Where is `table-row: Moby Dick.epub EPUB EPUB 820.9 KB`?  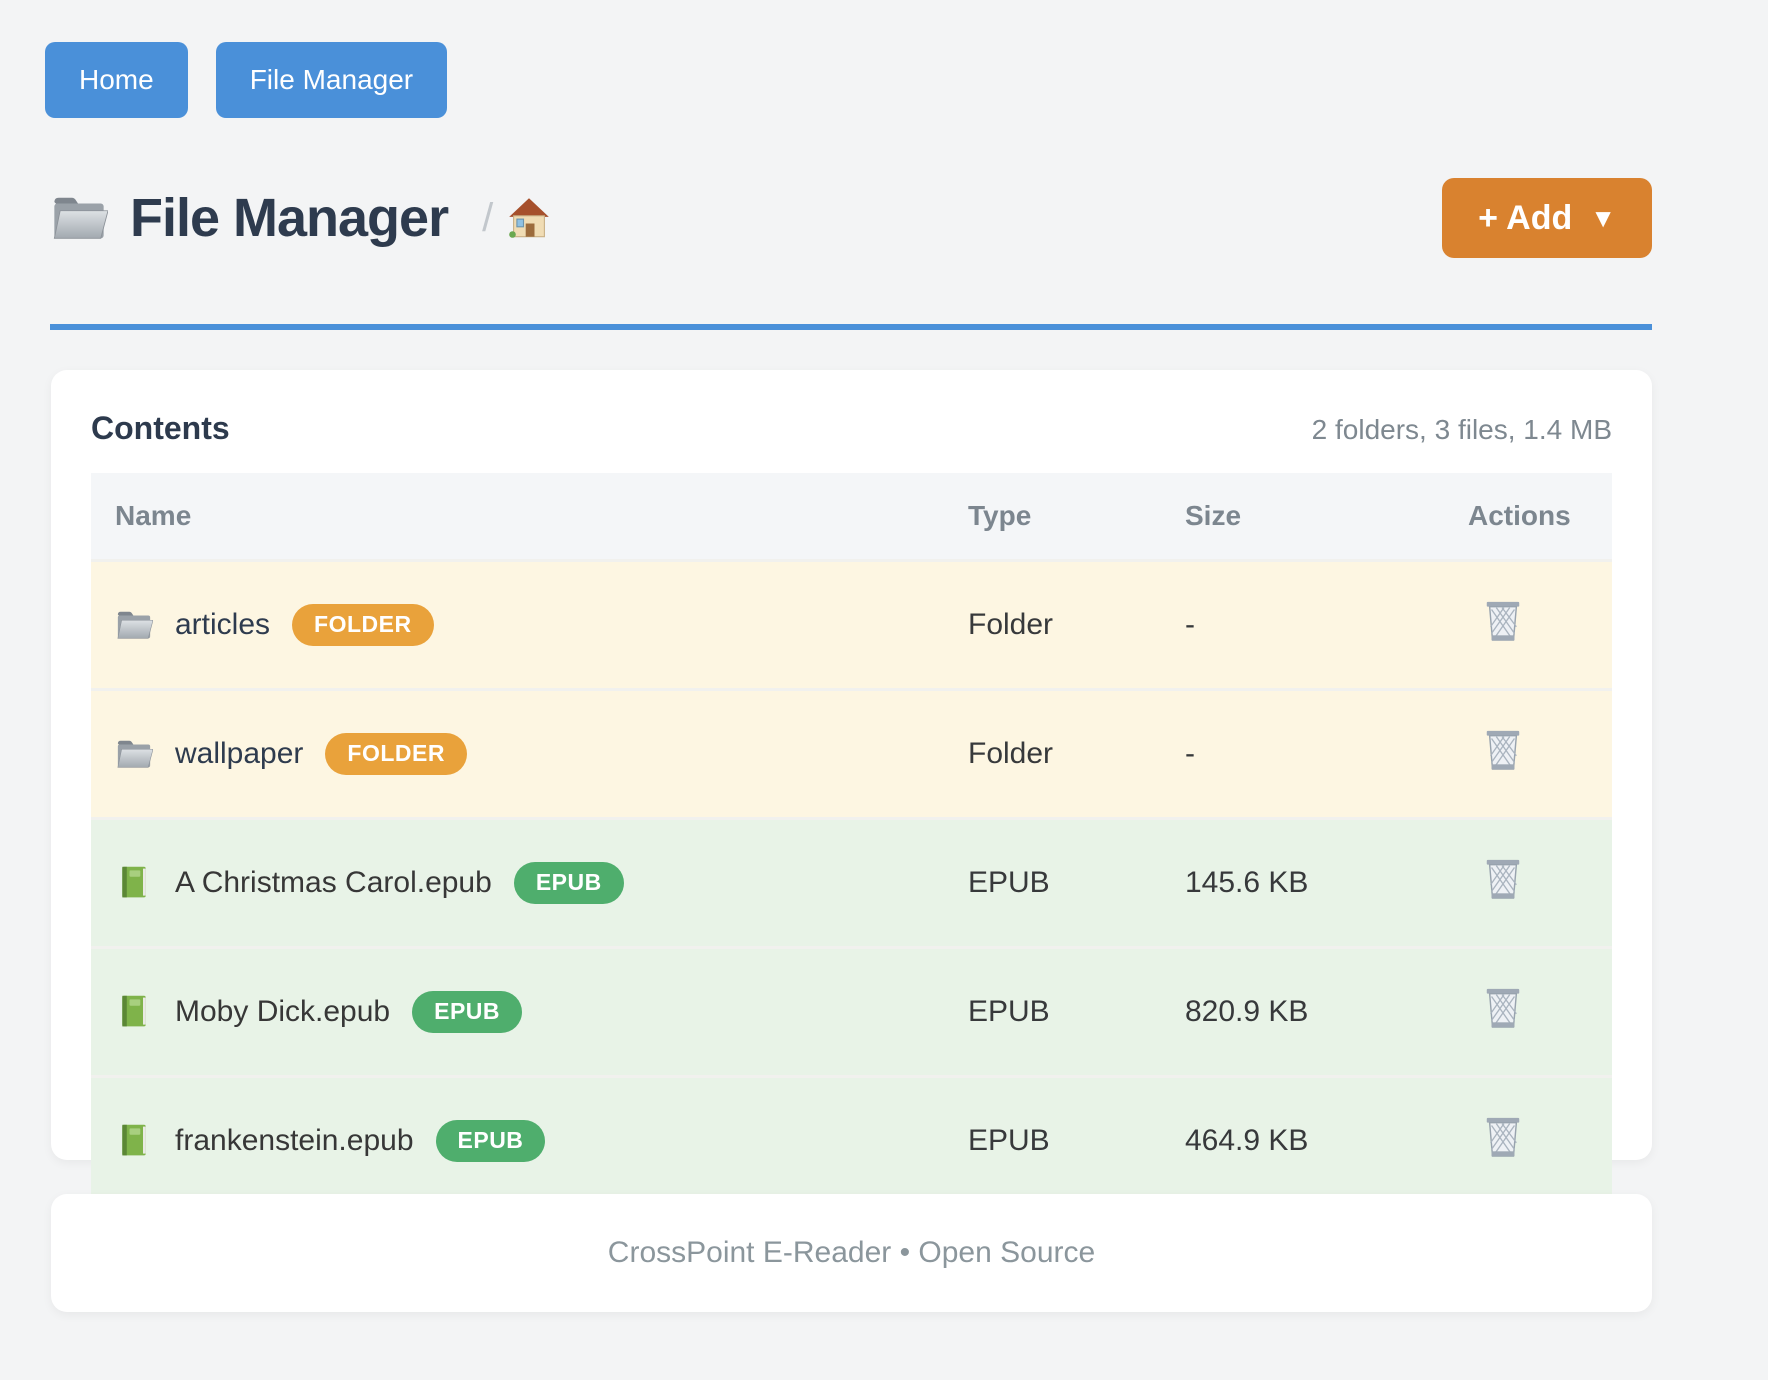 table-row: Moby Dick.epub EPUB EPUB 820.9 KB is located at coordinates (851, 1010).